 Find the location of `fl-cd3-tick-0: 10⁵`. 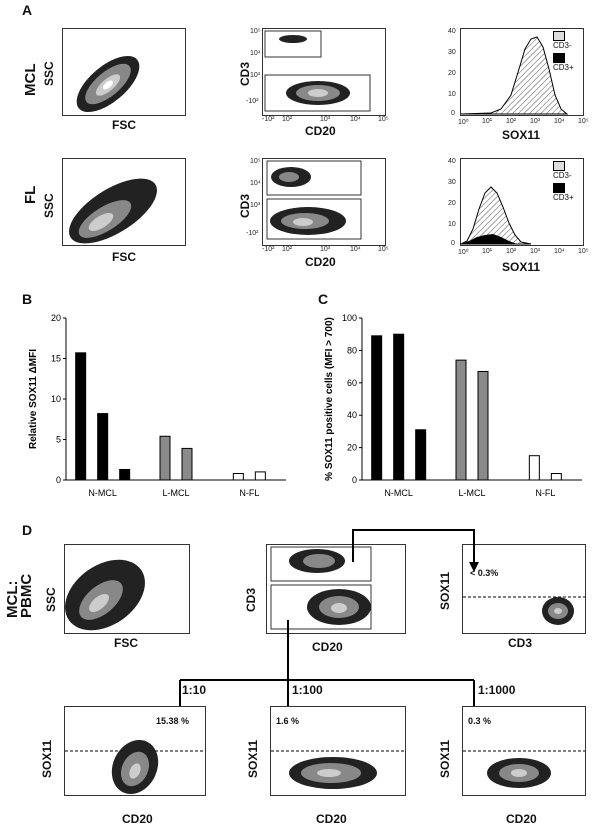

fl-cd3-tick-0: 10⁵ is located at coordinates (255, 161).